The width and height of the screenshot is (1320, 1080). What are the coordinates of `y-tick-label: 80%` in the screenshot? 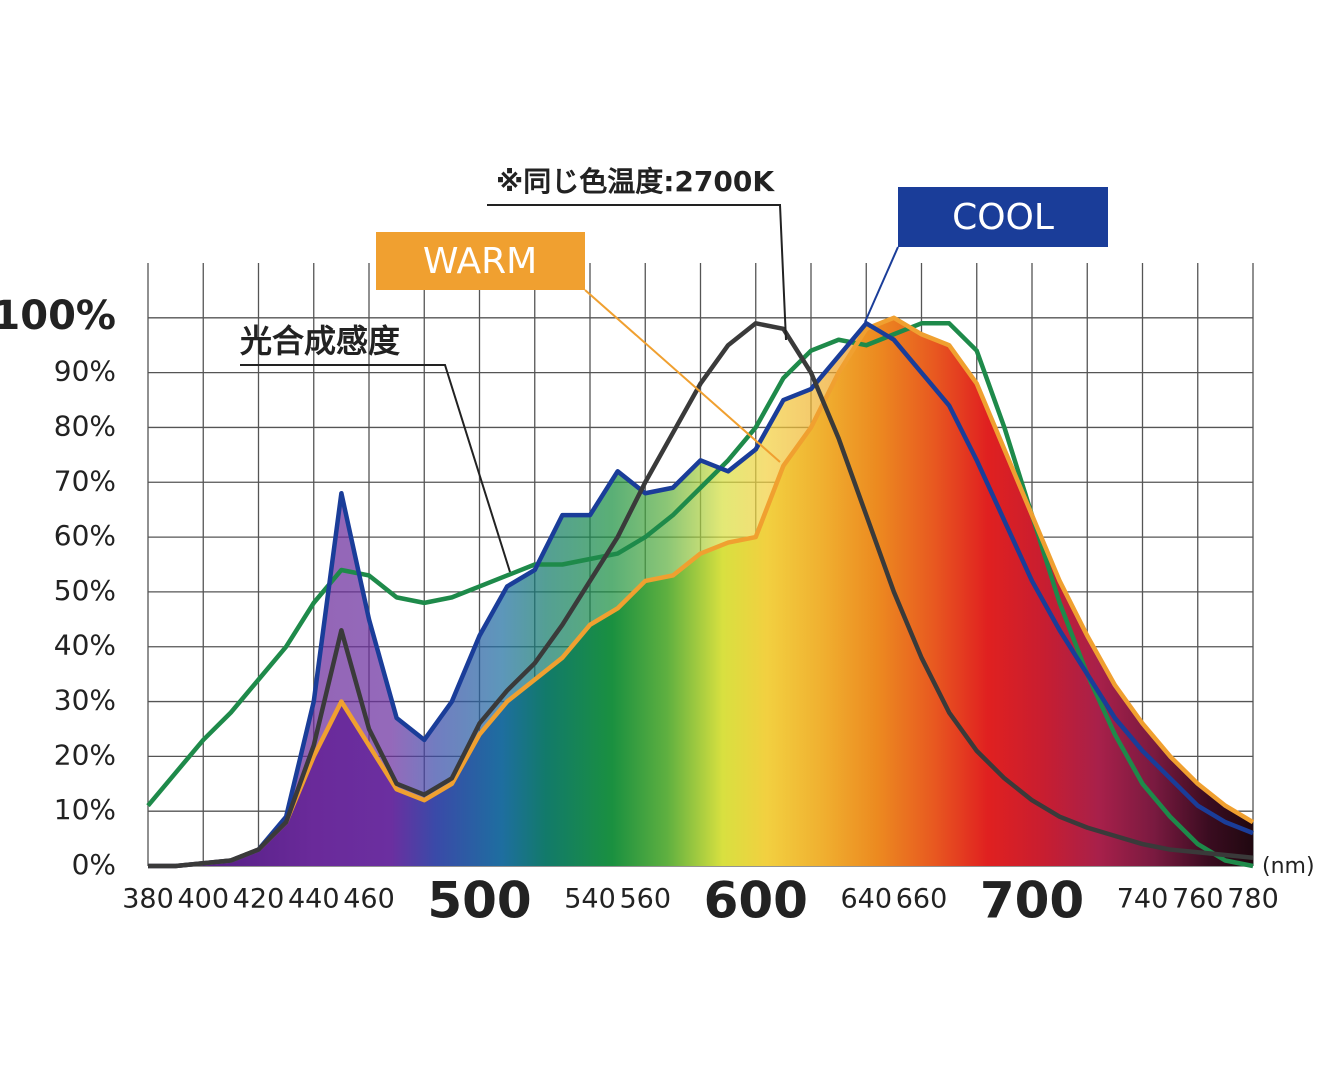 It's located at (85, 425).